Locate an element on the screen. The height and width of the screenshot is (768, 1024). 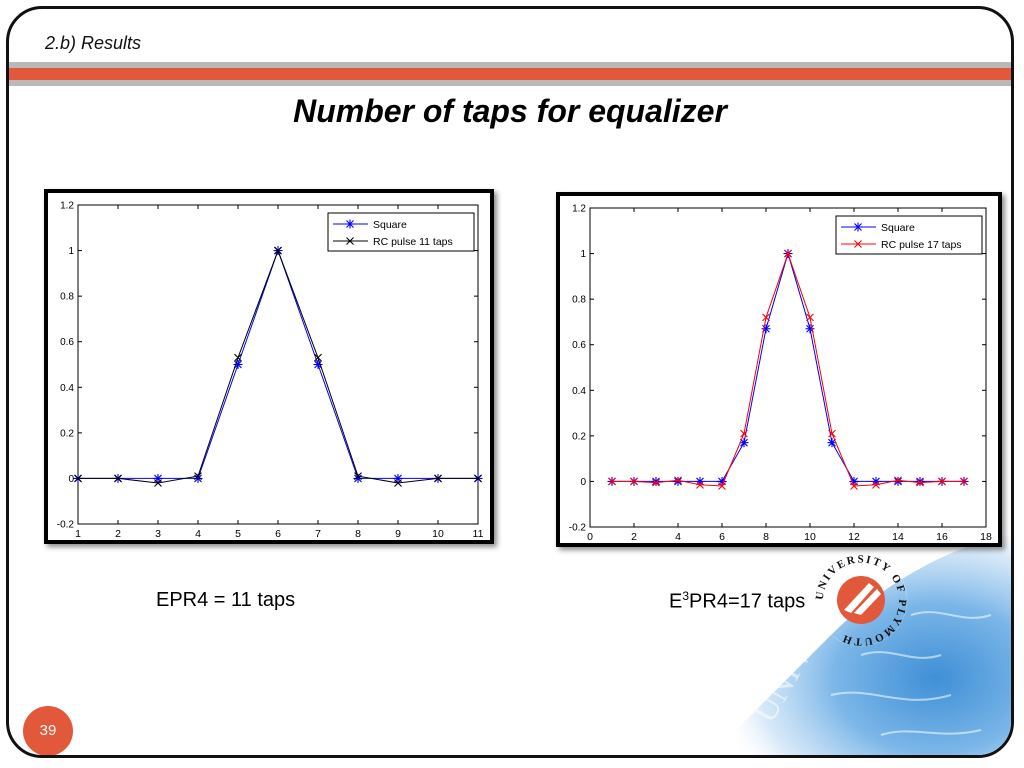
chart1-x-tick-label: 16 is located at coordinates (942, 537).